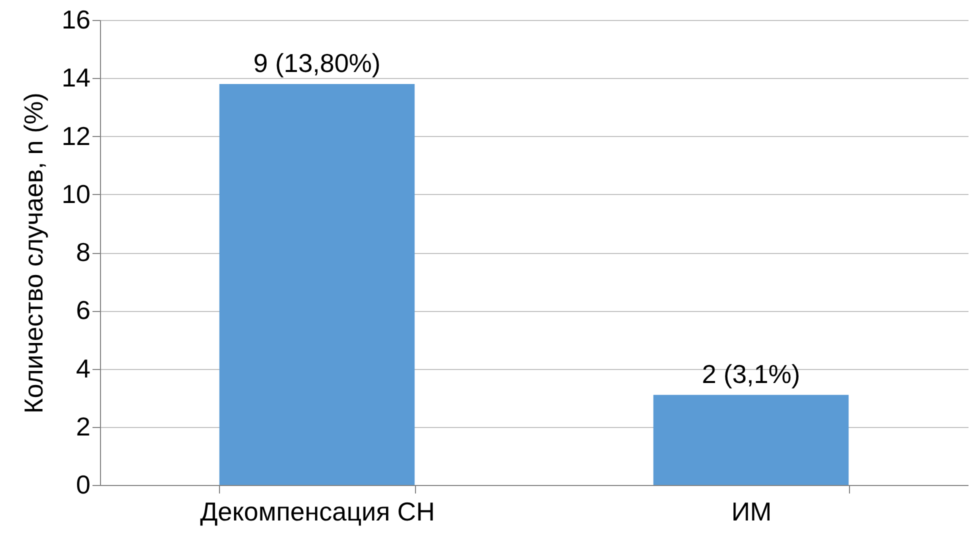 The image size is (980, 537). What do you see at coordinates (33, 253) in the screenshot?
I see `y-axis-title: Количество случаев, n (%)` at bounding box center [33, 253].